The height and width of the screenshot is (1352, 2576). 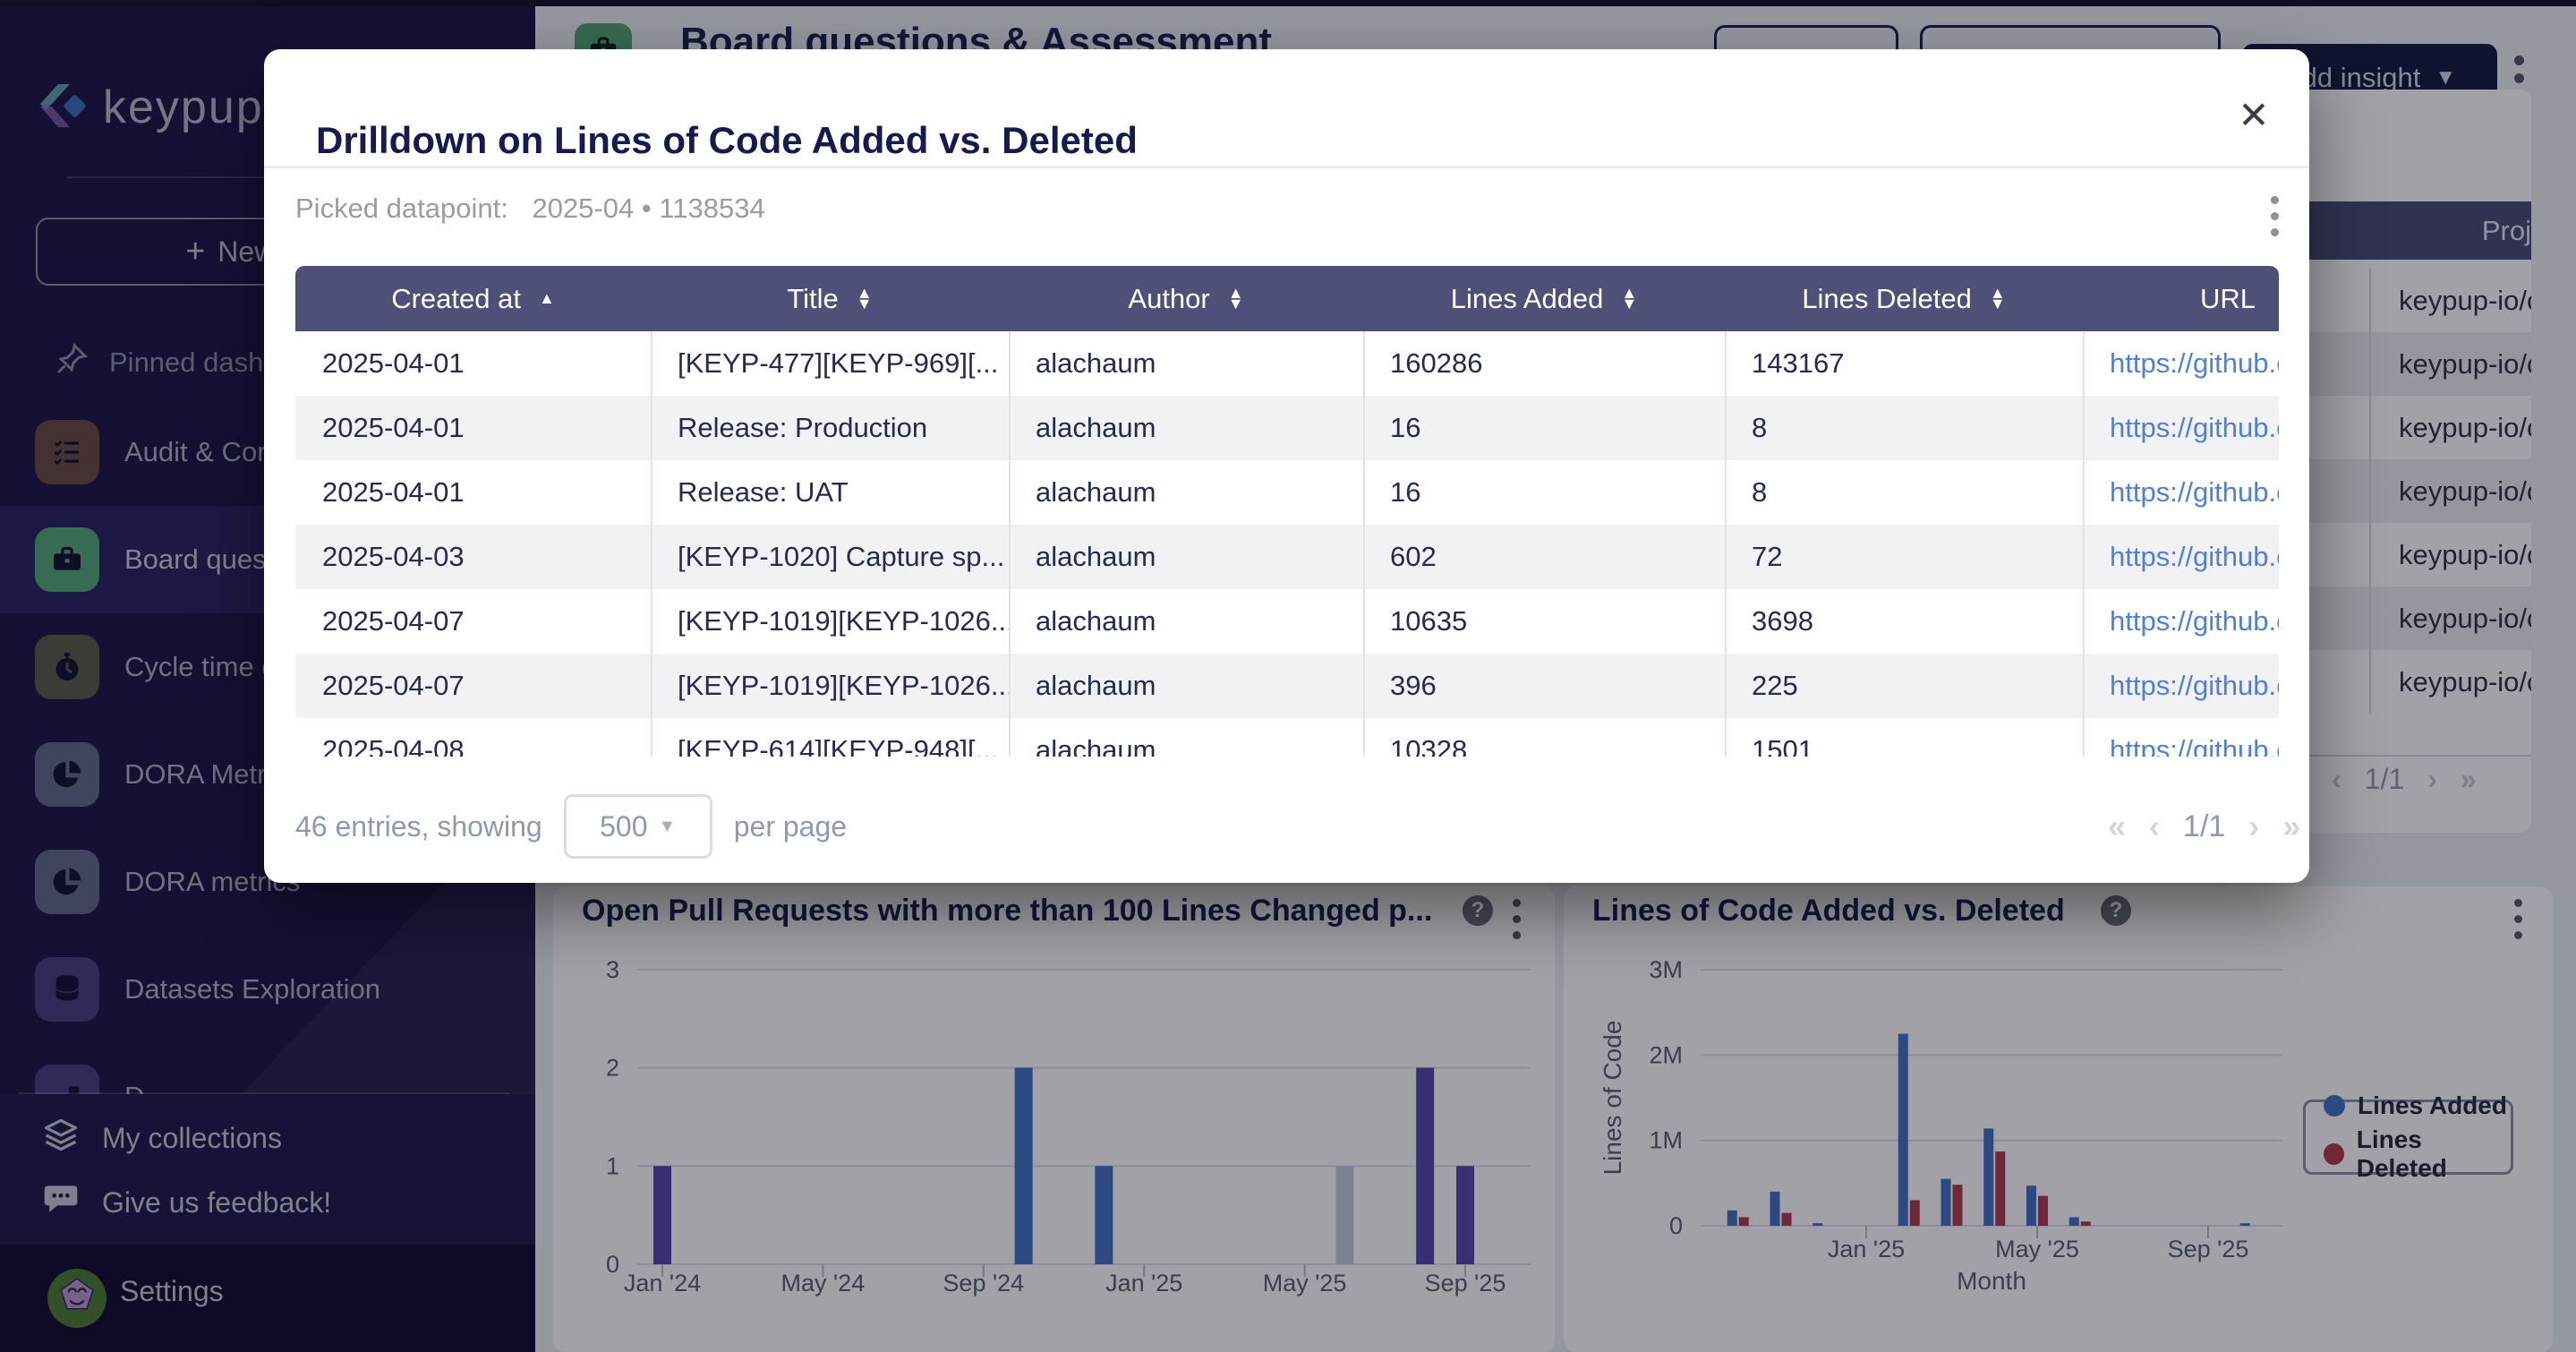 What do you see at coordinates (823, 1283) in the screenshot?
I see `svg-text: May '24` at bounding box center [823, 1283].